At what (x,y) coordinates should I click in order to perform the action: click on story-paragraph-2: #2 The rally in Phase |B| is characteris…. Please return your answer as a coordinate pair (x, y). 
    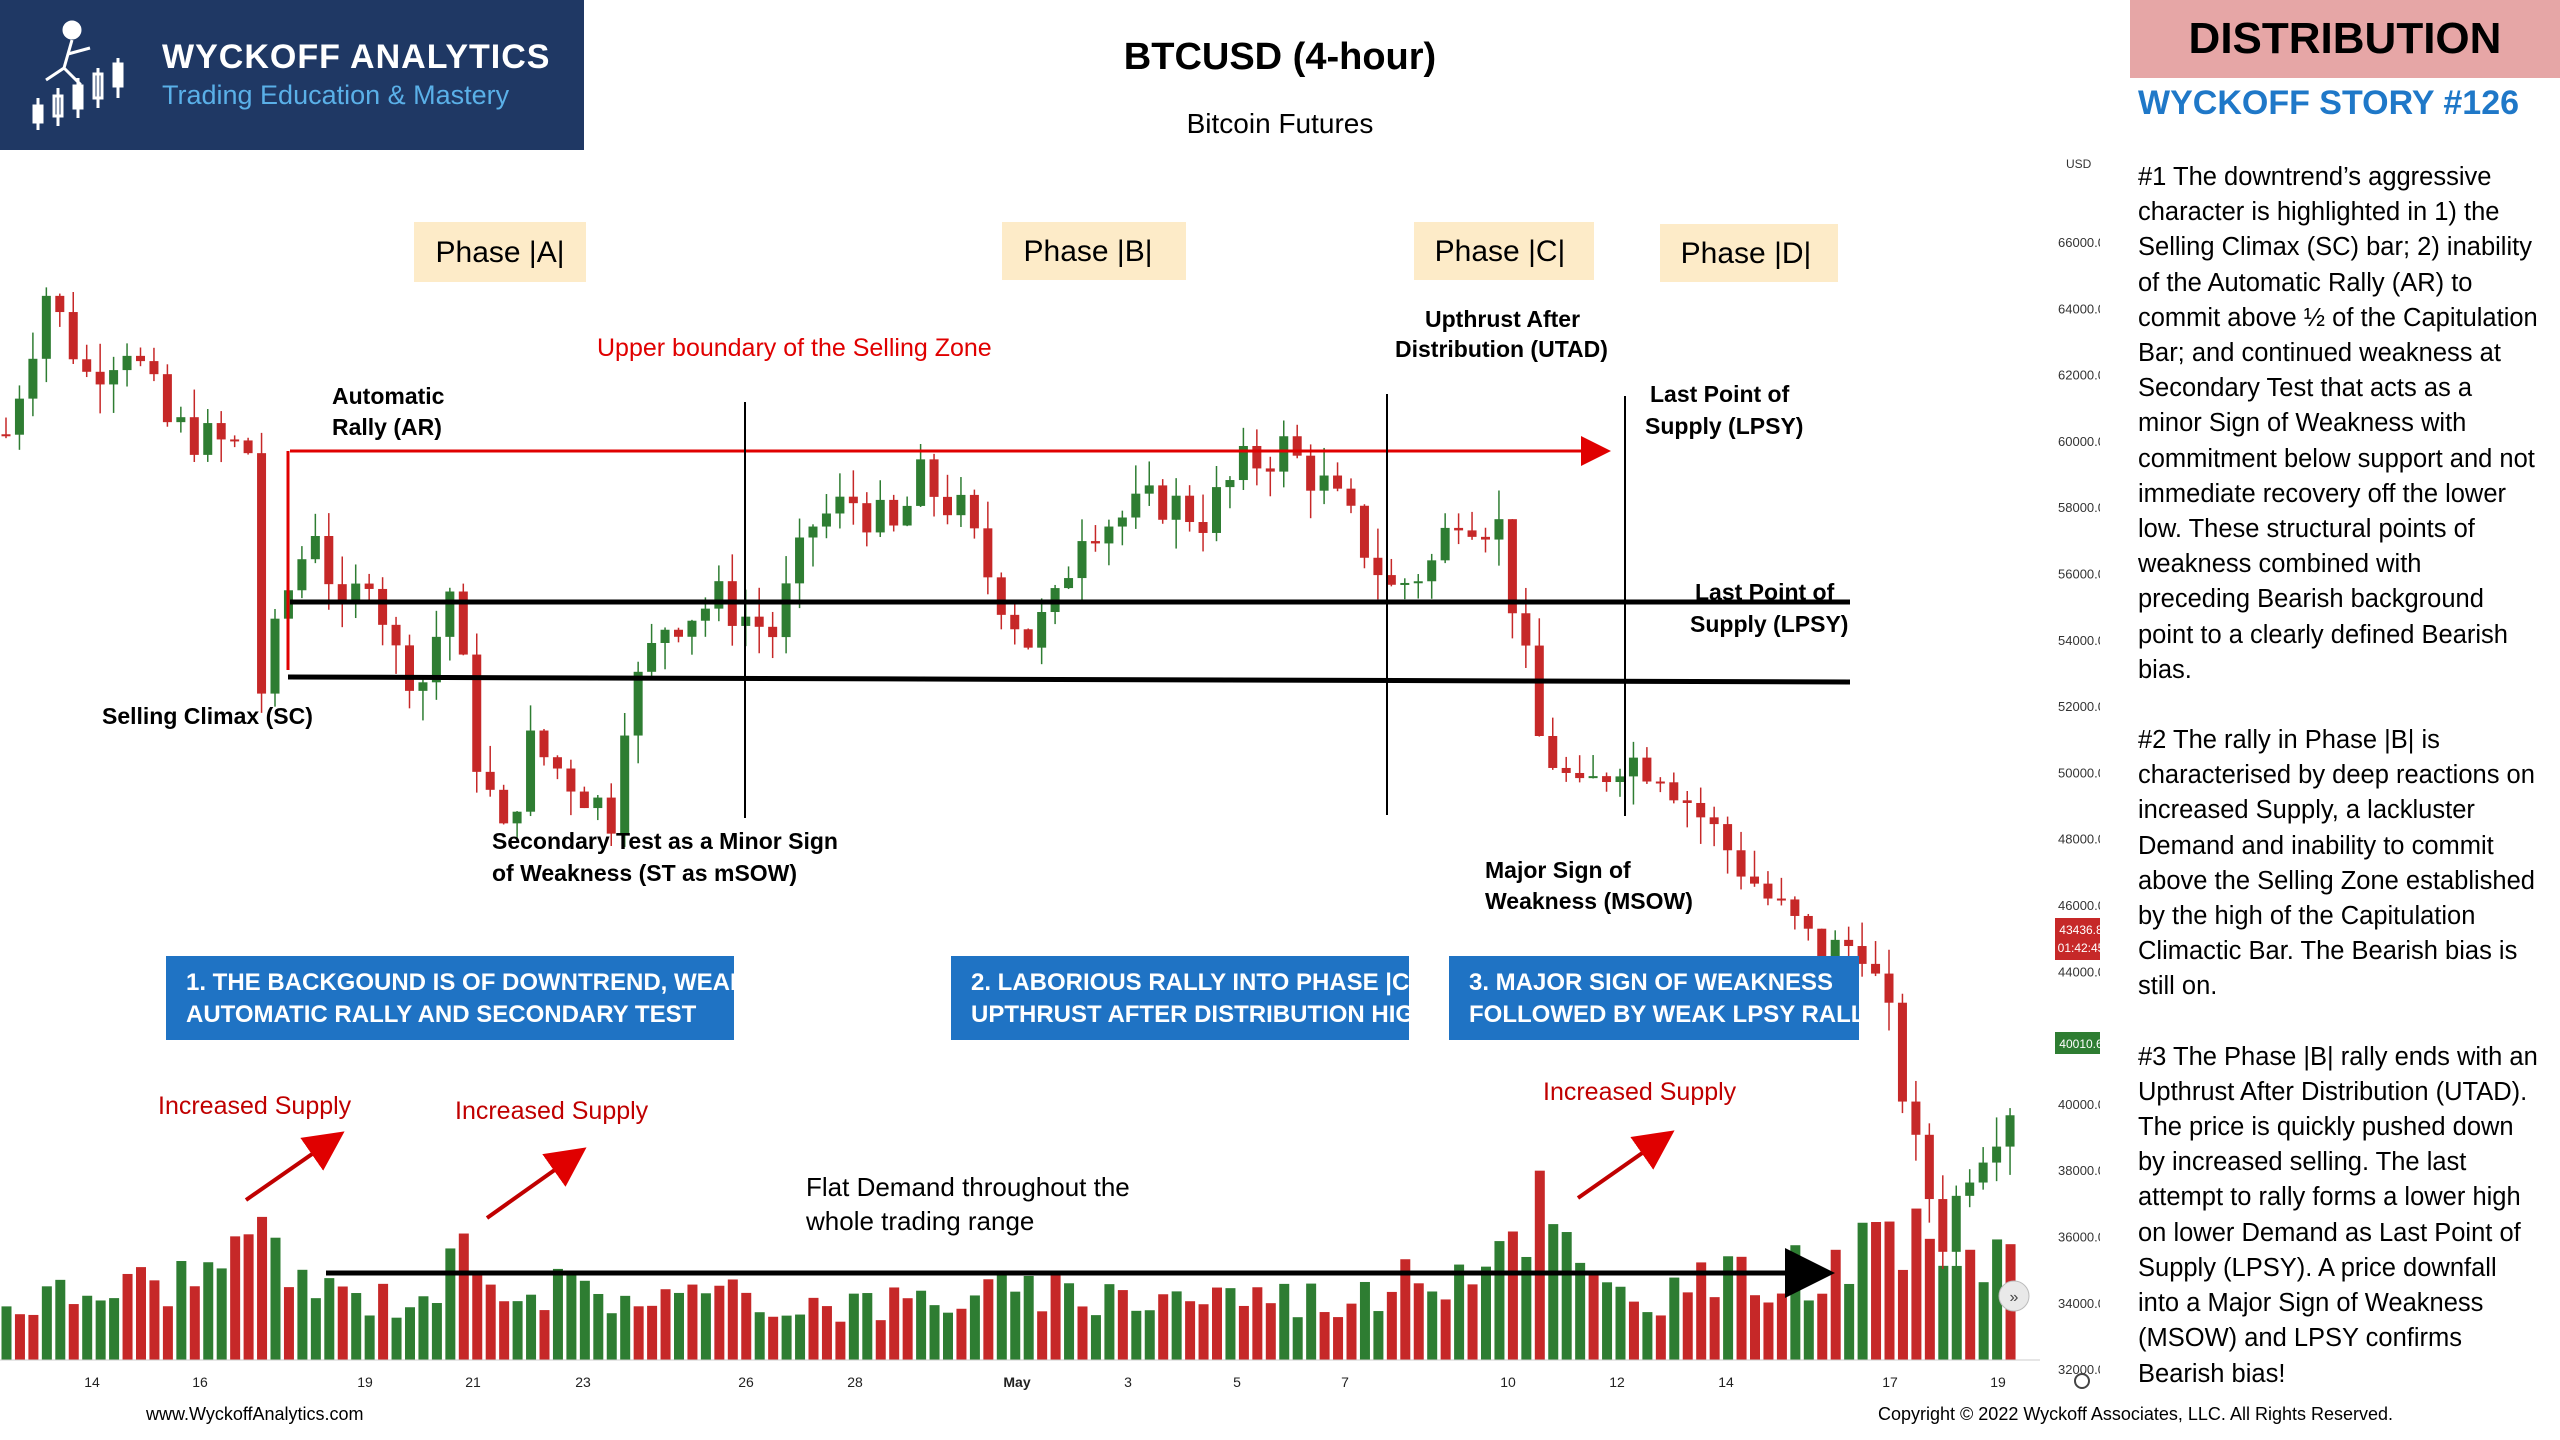
    Looking at the image, I should click on (2336, 863).